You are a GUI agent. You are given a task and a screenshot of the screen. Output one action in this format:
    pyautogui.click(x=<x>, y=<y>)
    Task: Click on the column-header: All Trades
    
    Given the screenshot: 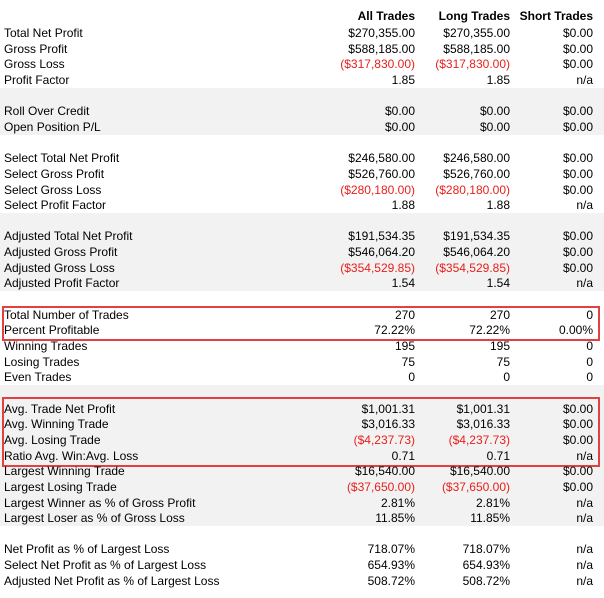 What is the action you would take?
    pyautogui.click(x=386, y=16)
    